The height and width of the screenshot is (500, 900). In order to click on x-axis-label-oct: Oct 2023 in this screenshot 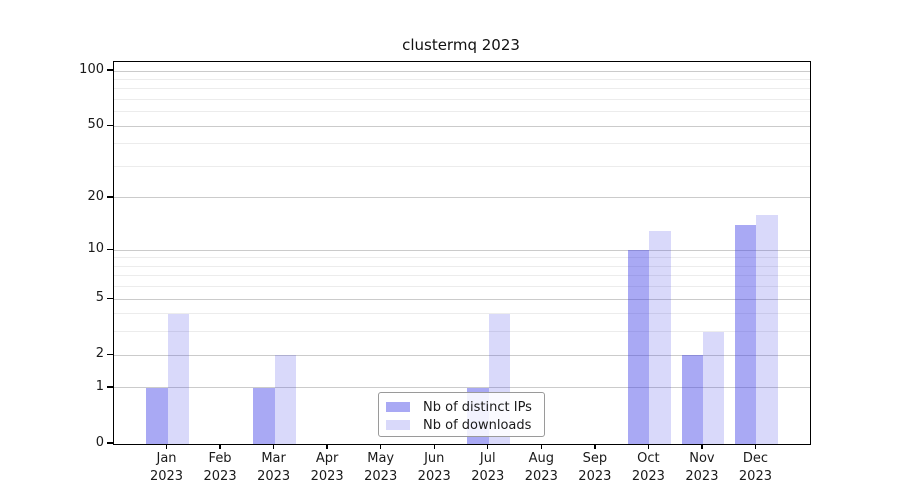, I will do `click(648, 467)`.